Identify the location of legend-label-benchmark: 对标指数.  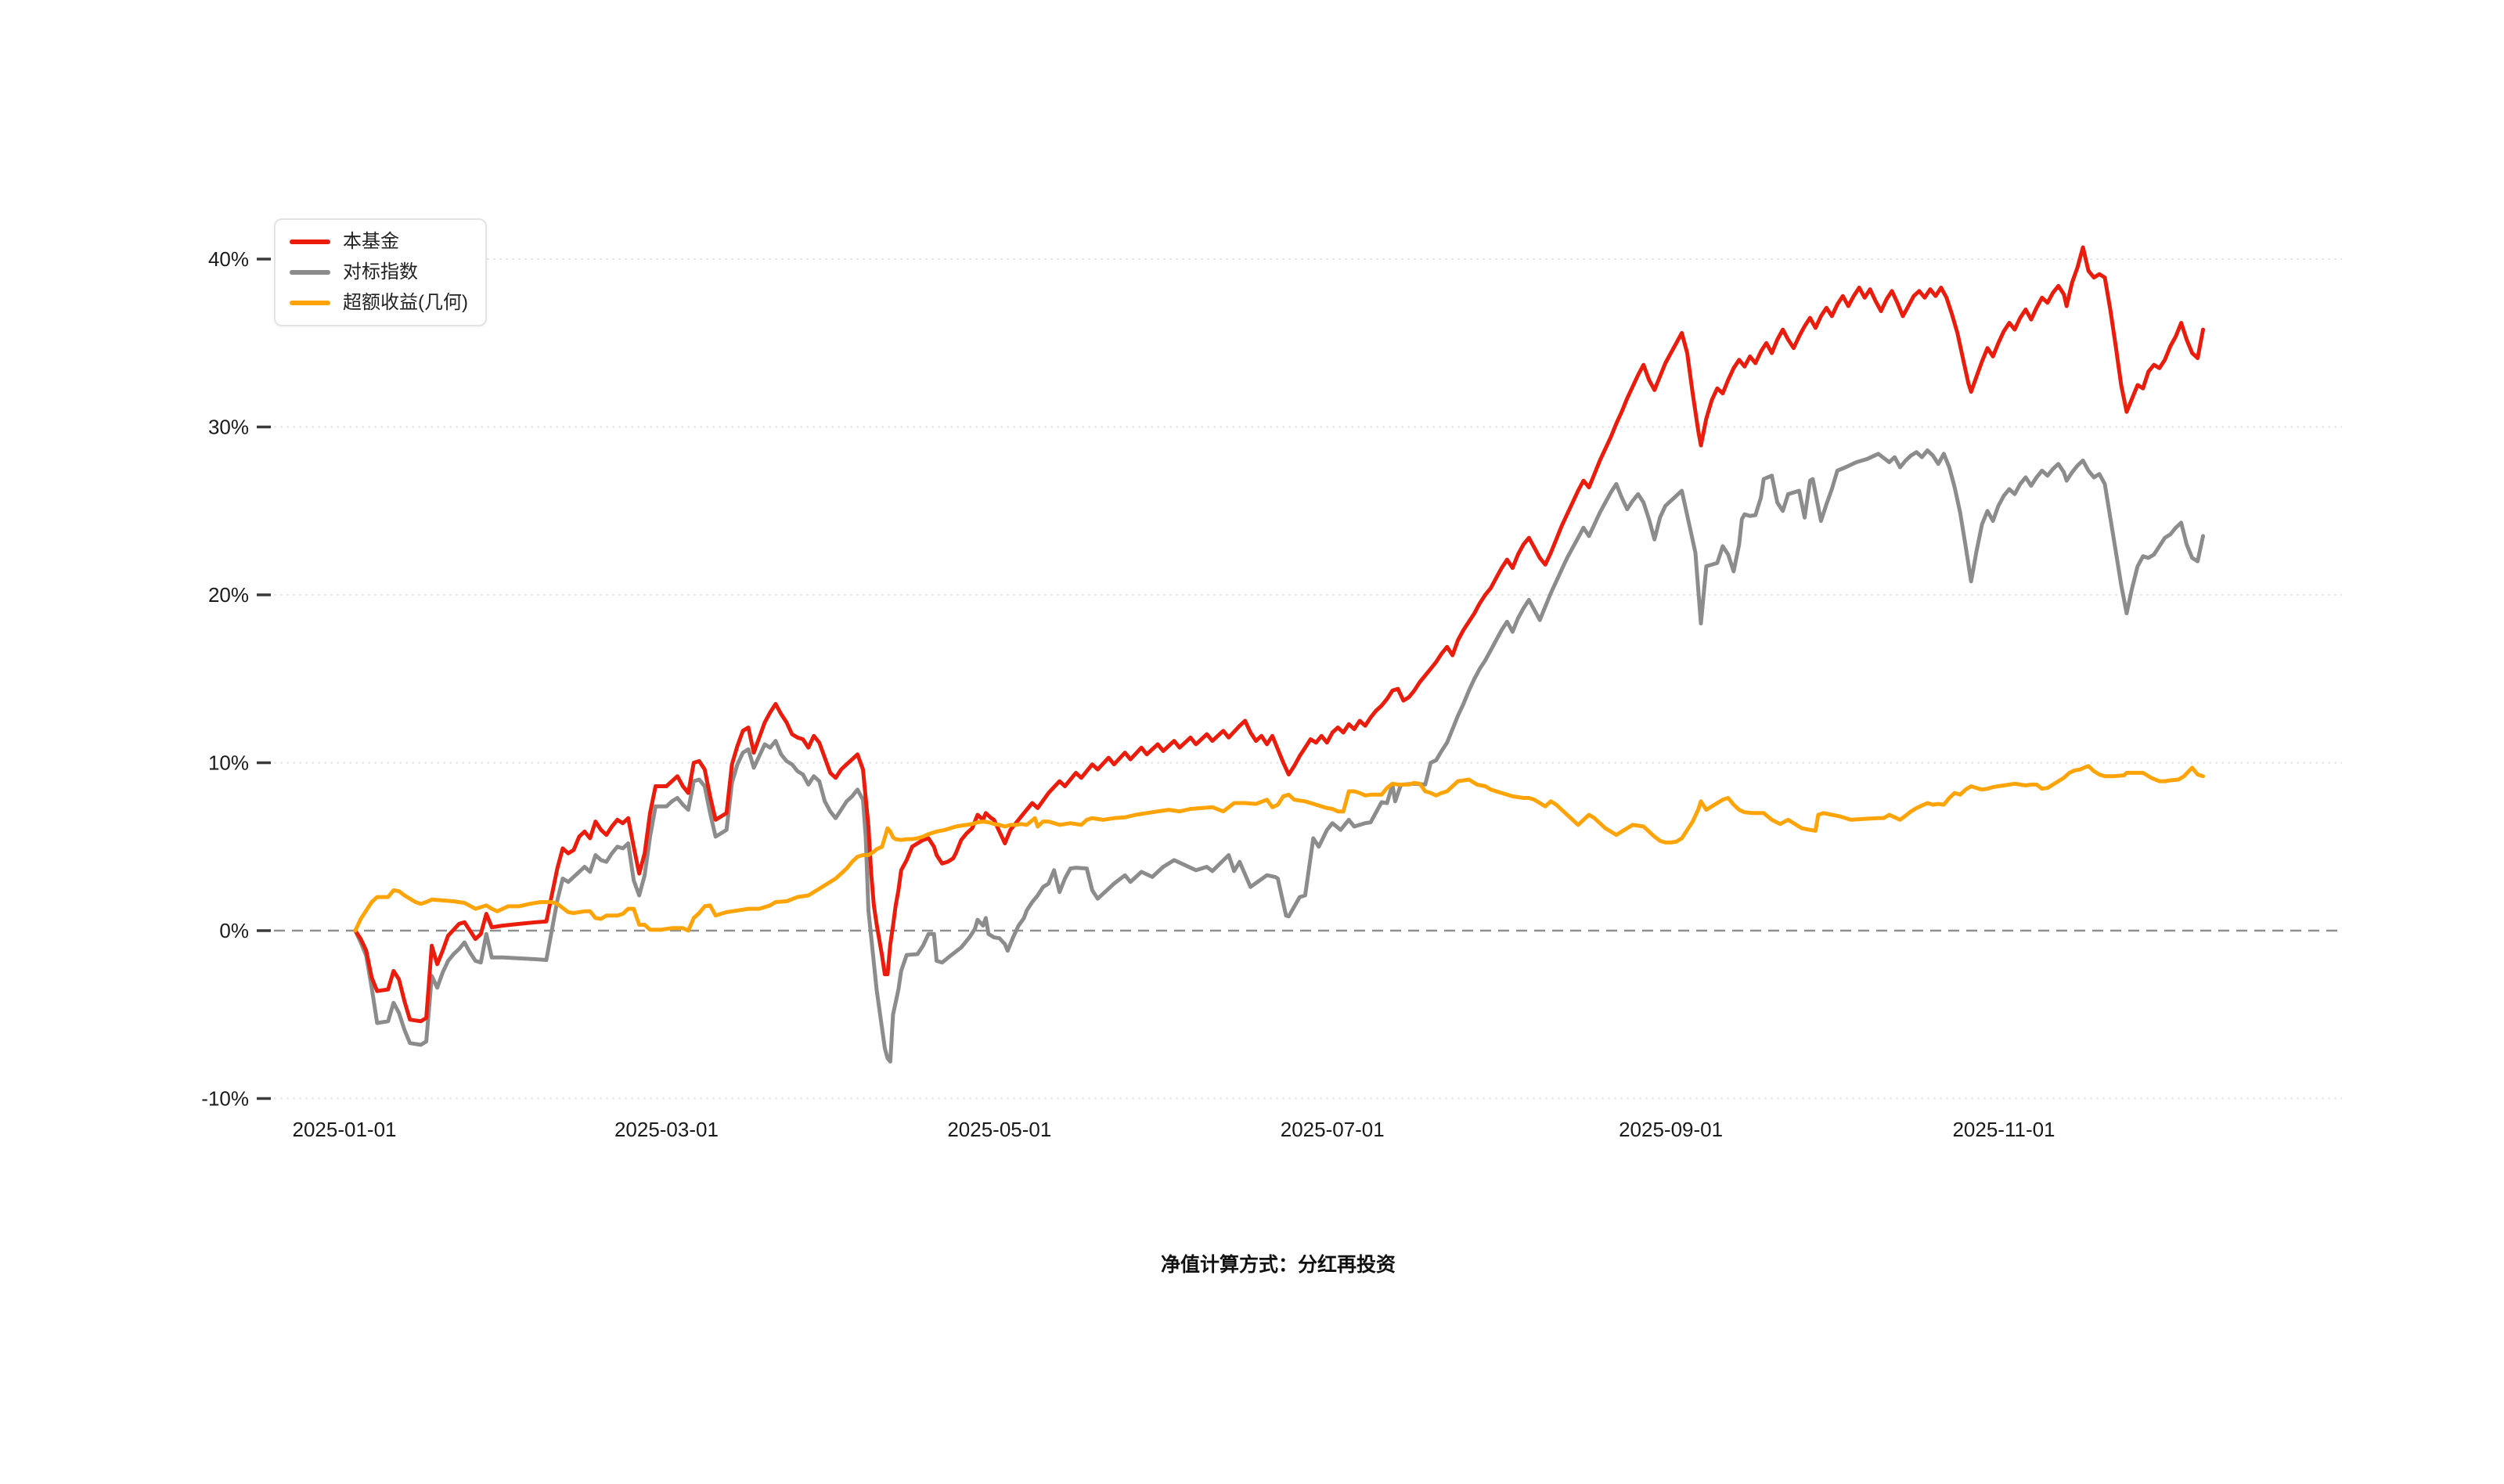
(380, 272).